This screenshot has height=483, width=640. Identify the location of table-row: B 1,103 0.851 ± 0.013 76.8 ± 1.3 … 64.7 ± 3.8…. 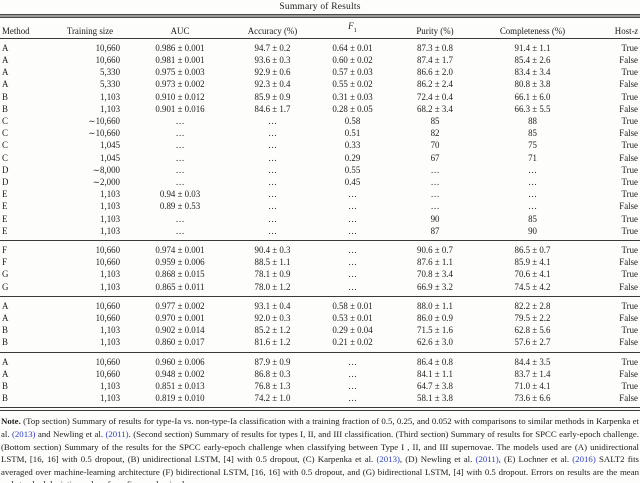
(320, 386).